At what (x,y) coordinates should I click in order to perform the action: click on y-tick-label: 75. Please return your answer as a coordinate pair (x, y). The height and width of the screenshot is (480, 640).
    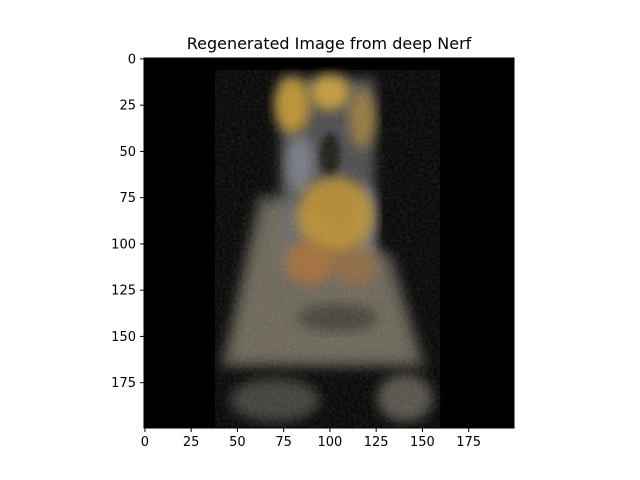
    Looking at the image, I should click on (127, 198).